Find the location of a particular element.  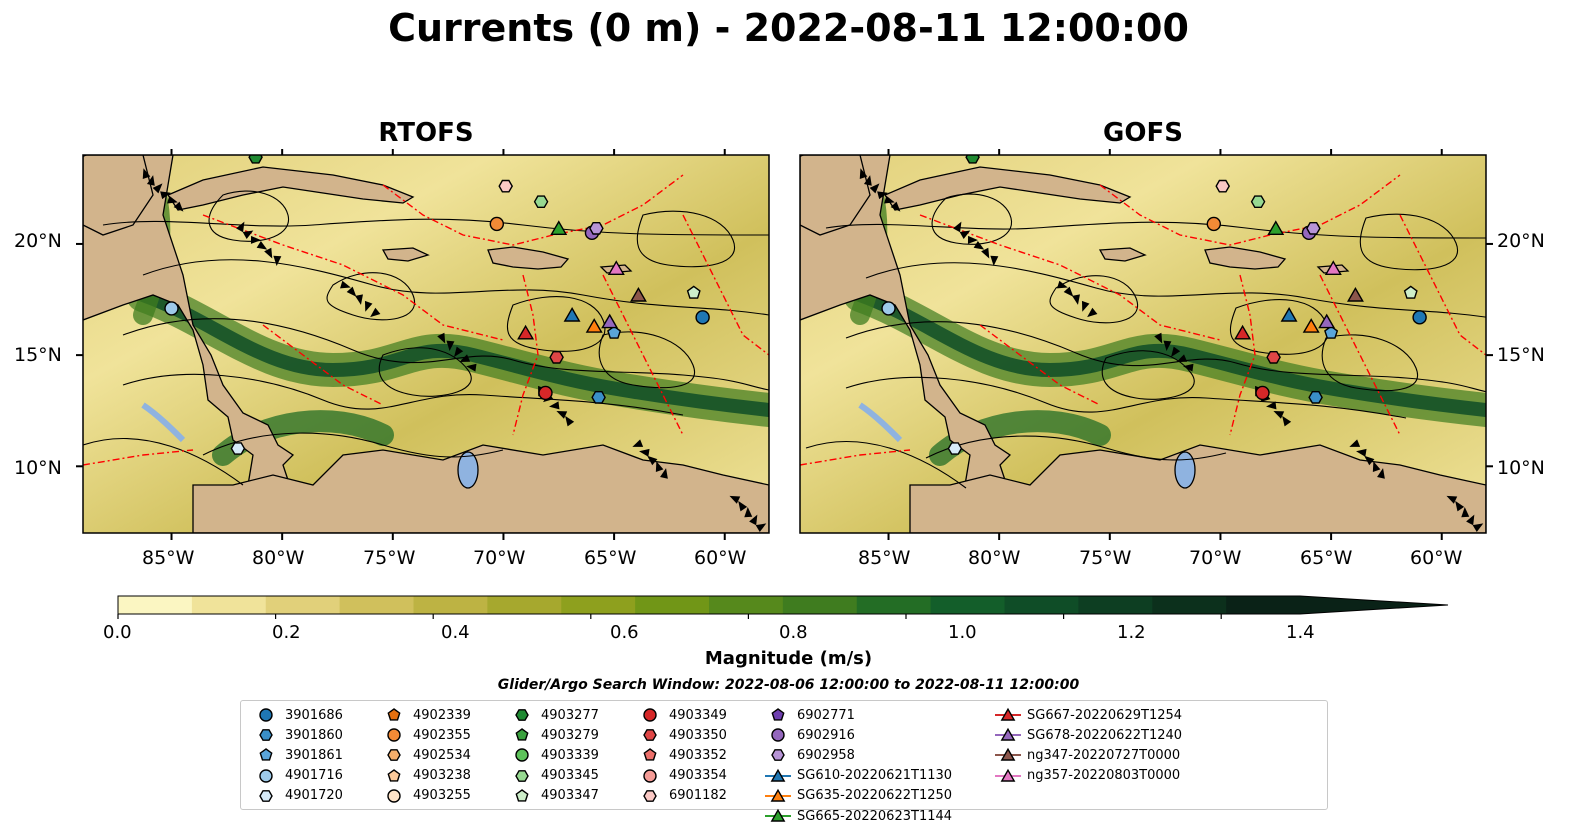

legend-item: 6901182 is located at coordinates (682, 796).